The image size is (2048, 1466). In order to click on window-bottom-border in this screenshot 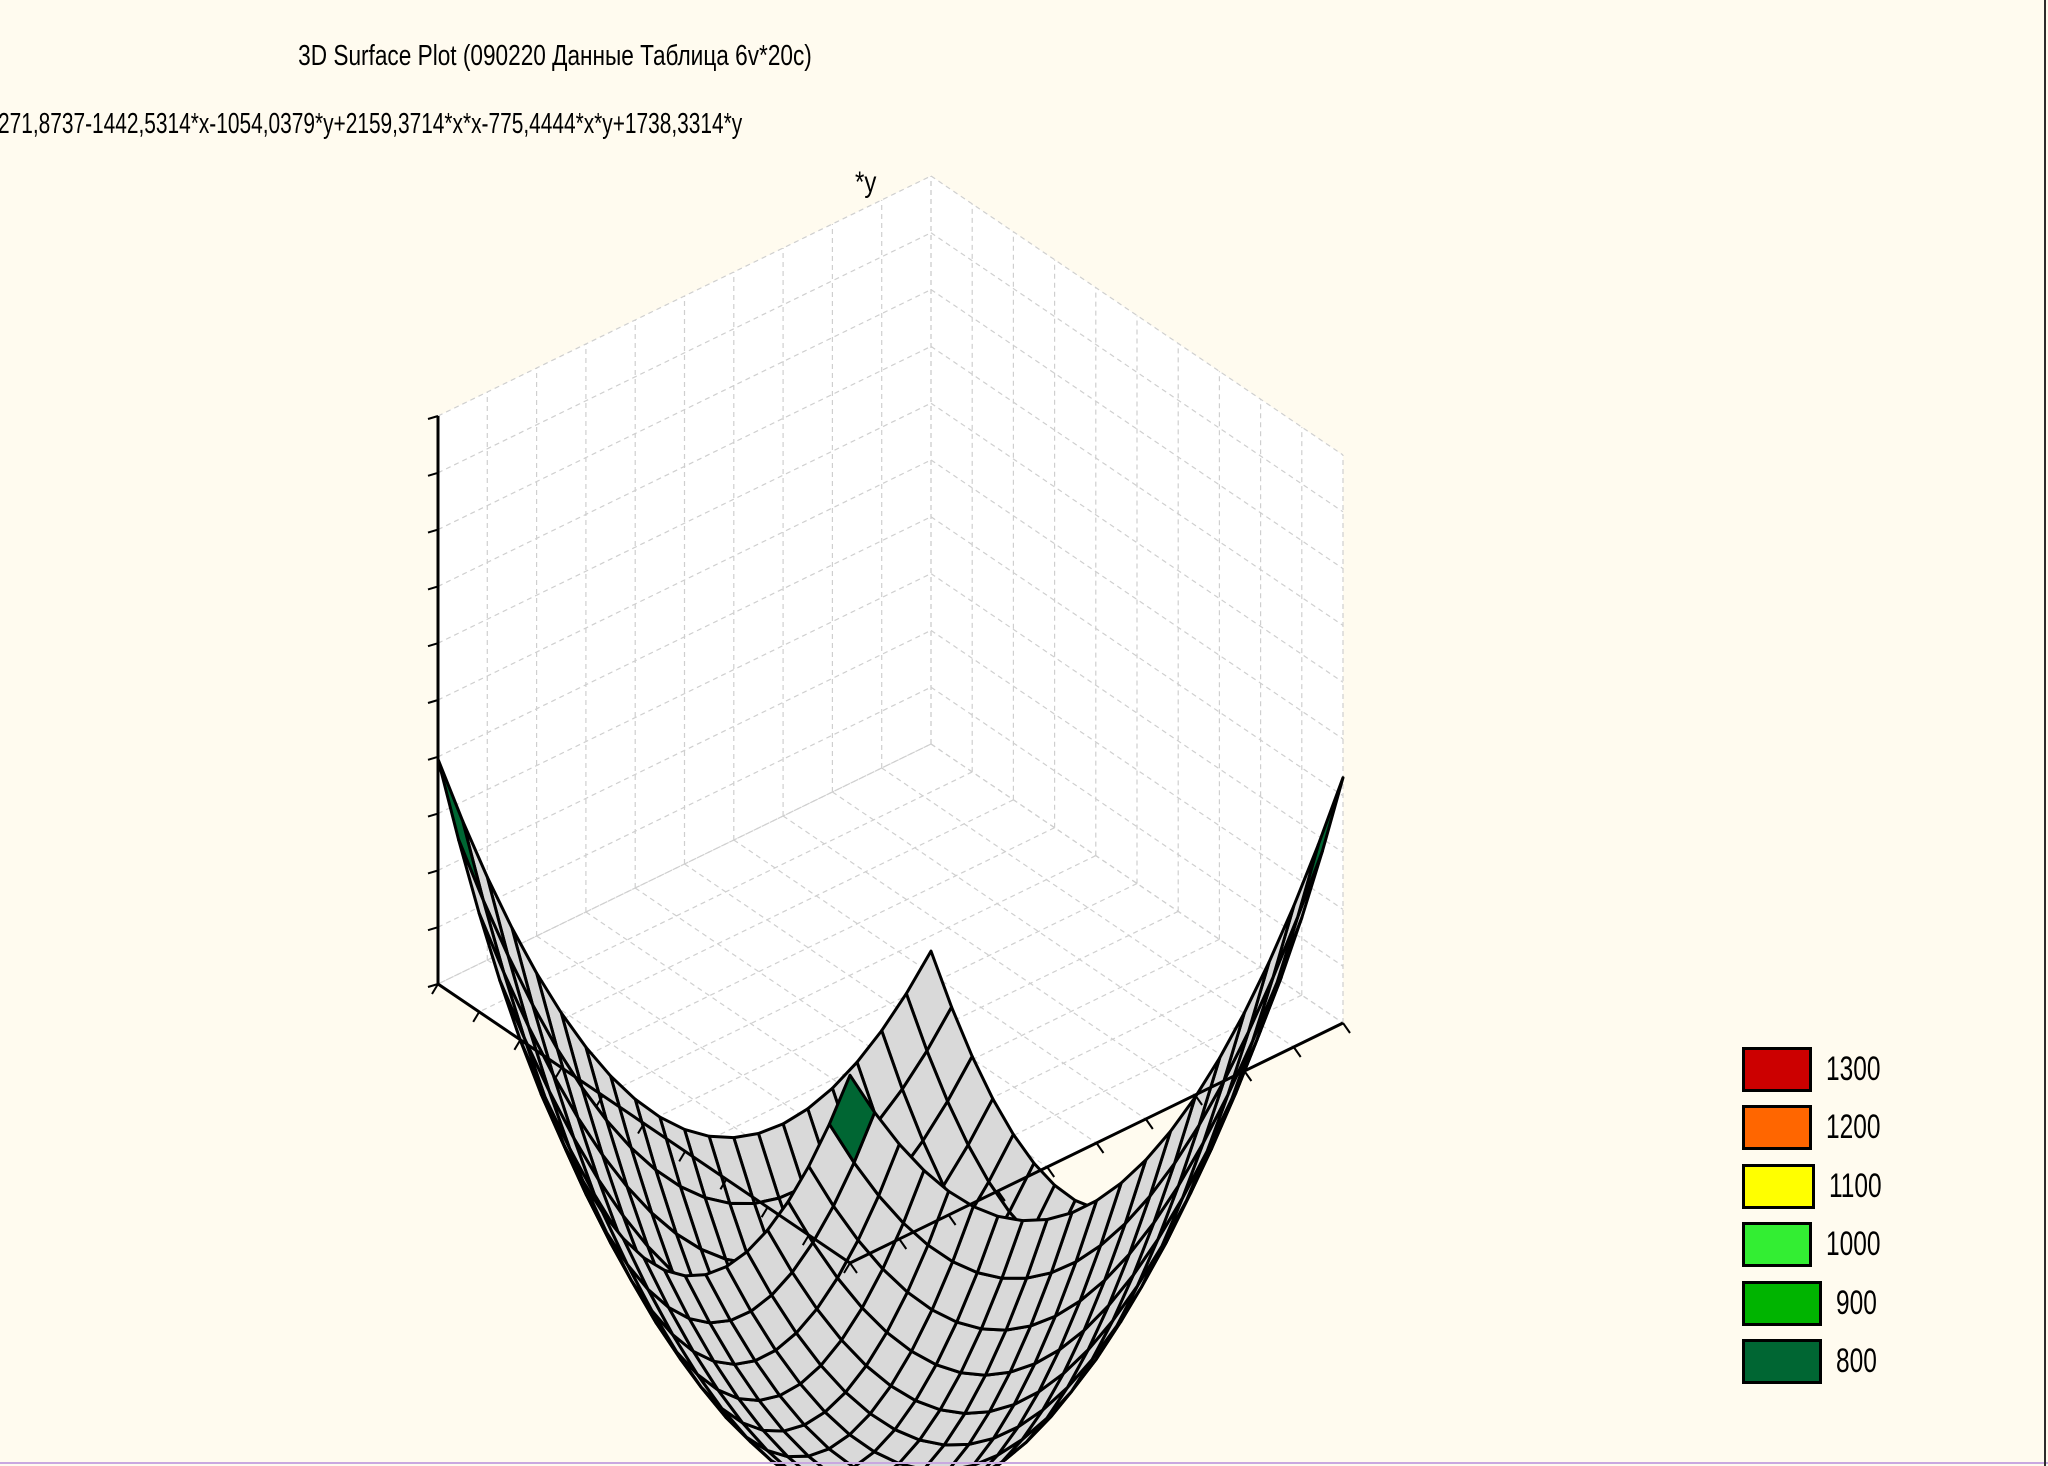, I will do `click(1024, 1463)`.